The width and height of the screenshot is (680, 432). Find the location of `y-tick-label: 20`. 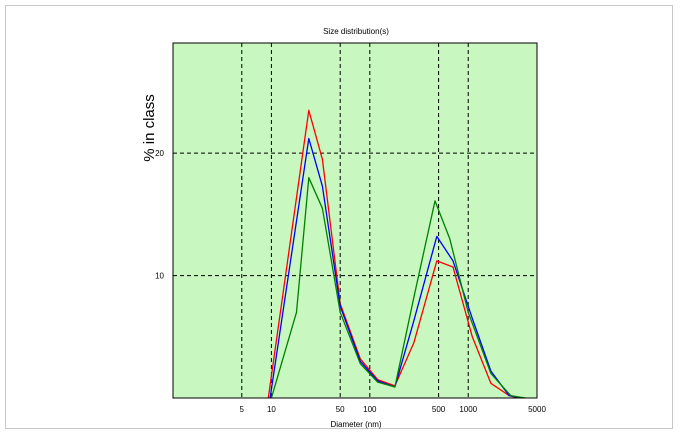

y-tick-label: 20 is located at coordinates (159, 153).